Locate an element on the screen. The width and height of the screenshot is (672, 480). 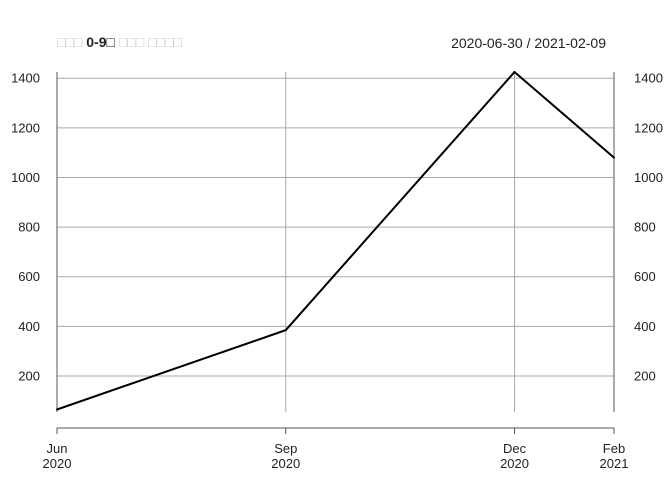
chart-title-suffix: □□□ □□□□ is located at coordinates (149, 42).